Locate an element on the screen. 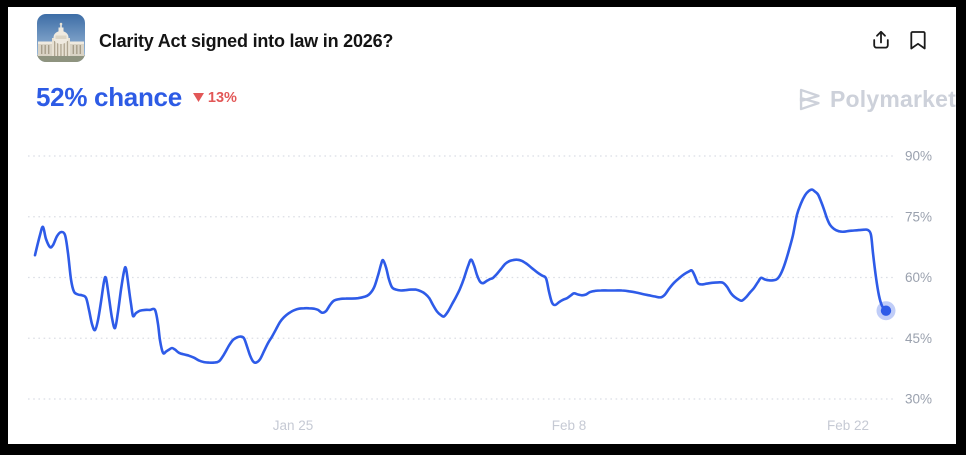 The image size is (966, 455). y-axis-label: 30% is located at coordinates (918, 399).